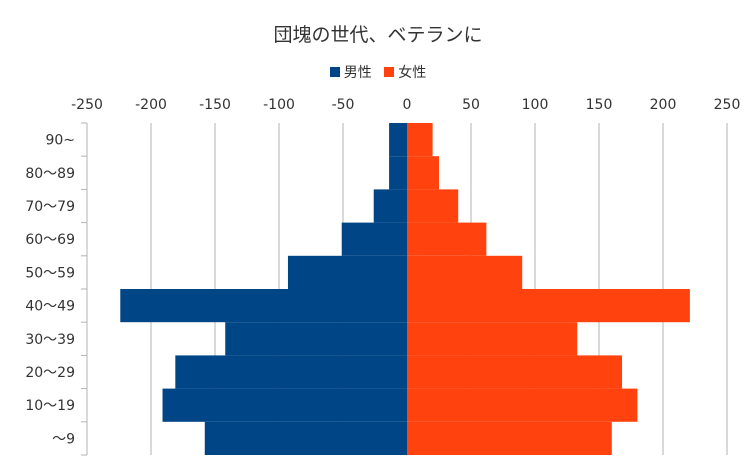  I want to click on y-category-label-6: 30～39, so click(50, 340).